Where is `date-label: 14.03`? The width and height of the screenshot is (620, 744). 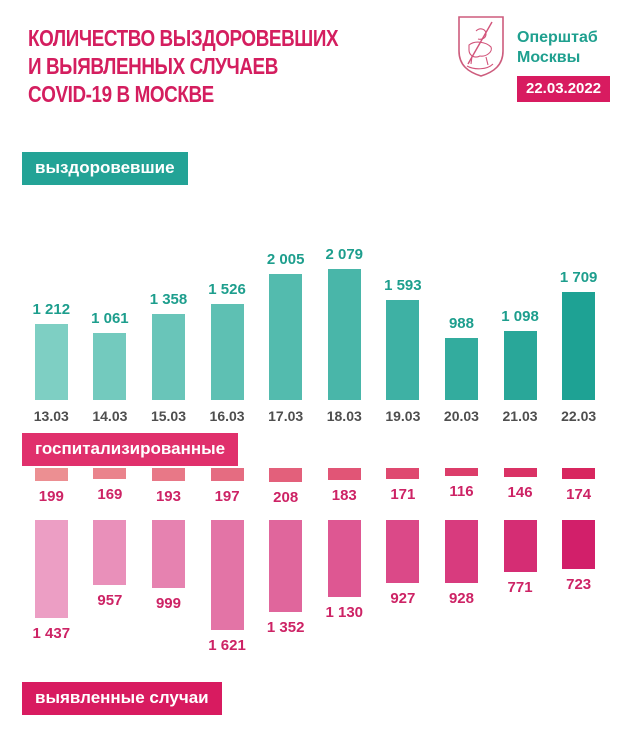 date-label: 14.03 is located at coordinates (110, 416).